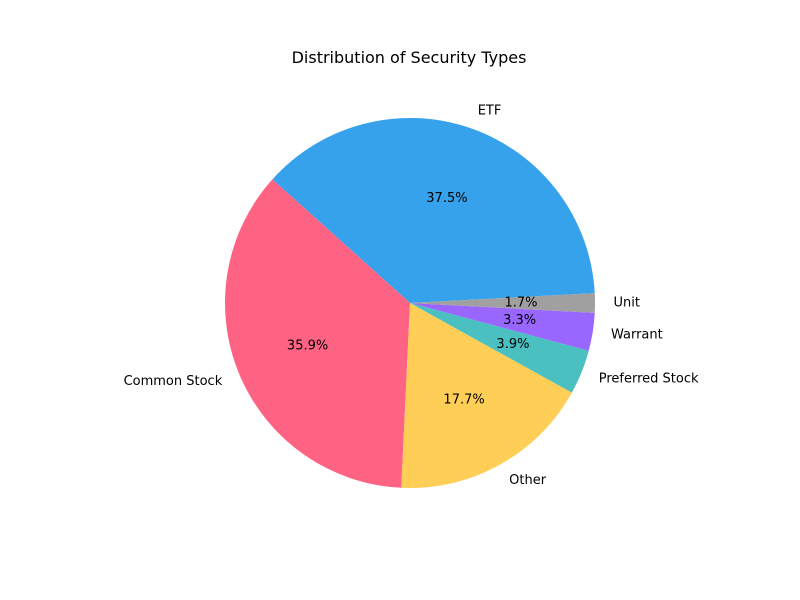  What do you see at coordinates (520, 303) in the screenshot?
I see `percent-label-unit: 1.7%` at bounding box center [520, 303].